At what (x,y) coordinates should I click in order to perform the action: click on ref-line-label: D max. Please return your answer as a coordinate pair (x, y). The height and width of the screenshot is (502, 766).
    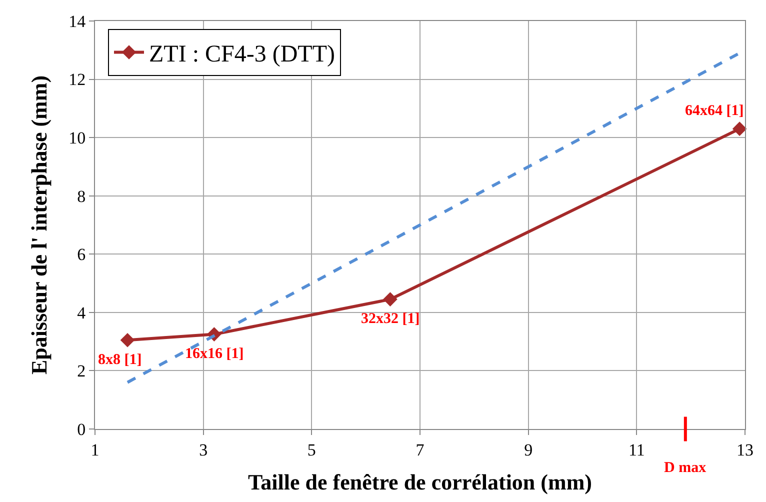
    Looking at the image, I should click on (685, 468).